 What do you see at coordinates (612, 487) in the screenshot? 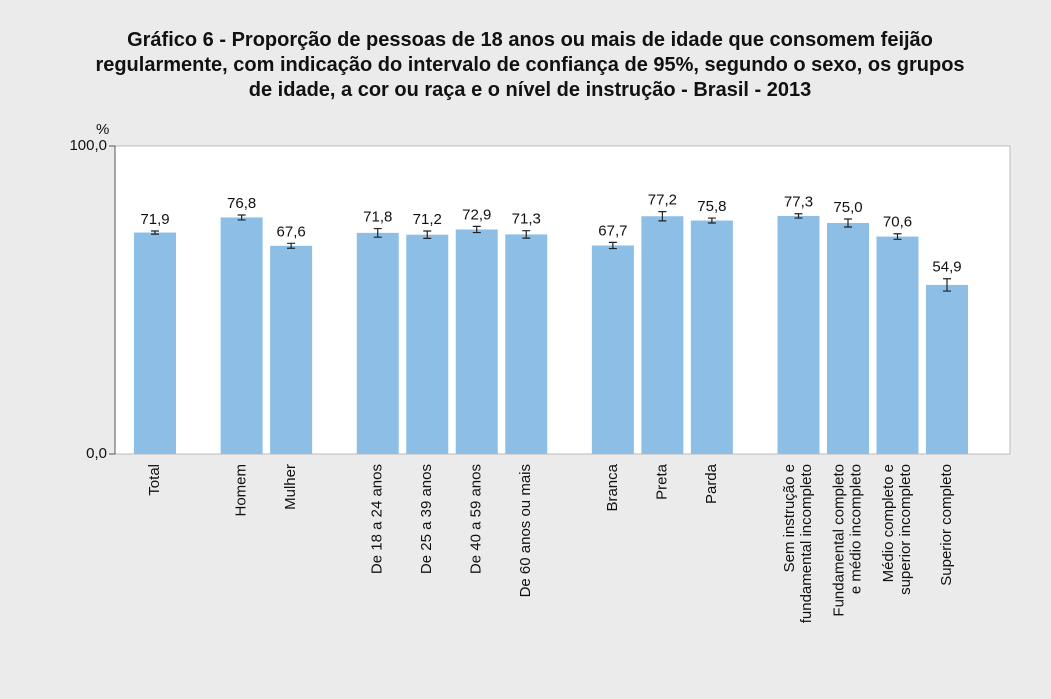
I see `x-tick-label: Branca` at bounding box center [612, 487].